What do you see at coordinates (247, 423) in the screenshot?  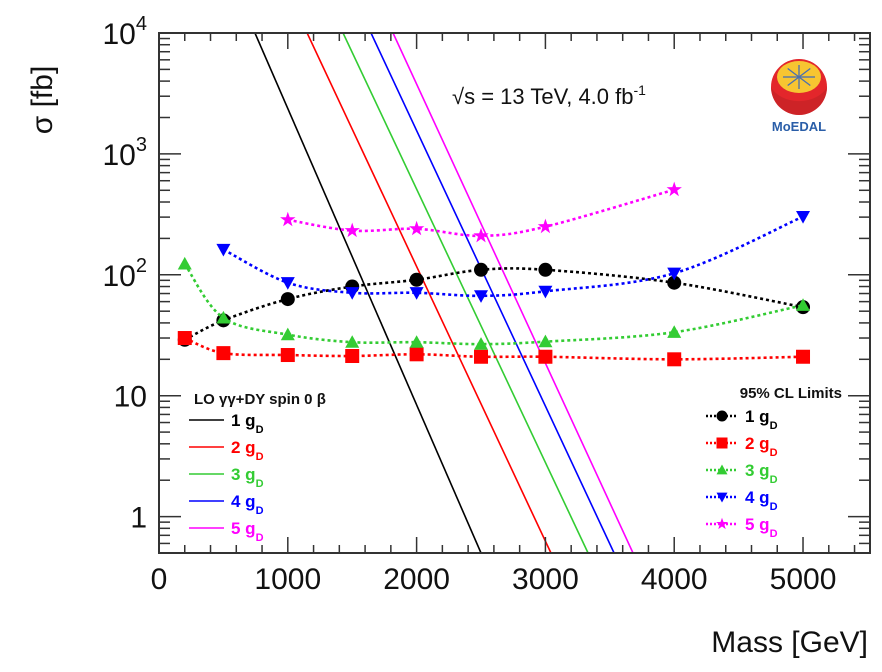 I see `theory-legend-label: 1 gD` at bounding box center [247, 423].